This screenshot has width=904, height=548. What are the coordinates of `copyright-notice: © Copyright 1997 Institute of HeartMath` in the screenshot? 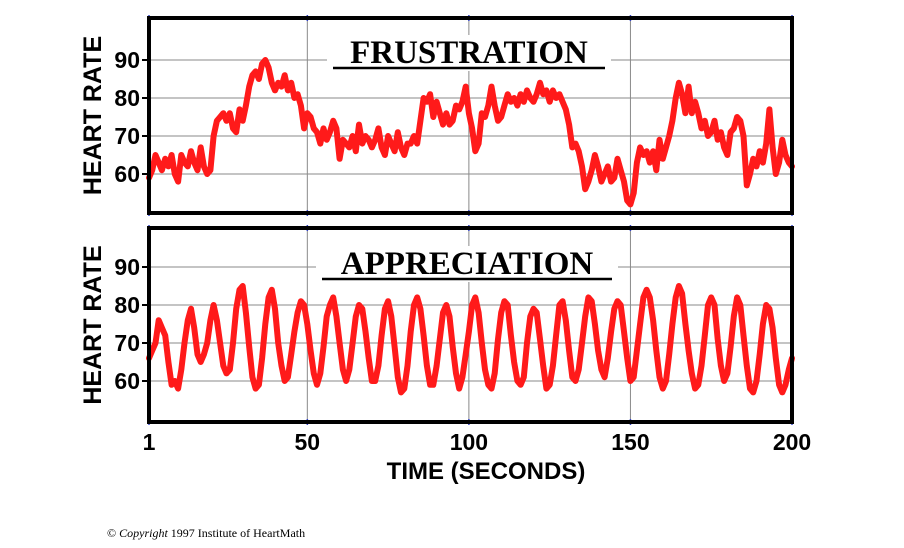 It's located at (206, 533).